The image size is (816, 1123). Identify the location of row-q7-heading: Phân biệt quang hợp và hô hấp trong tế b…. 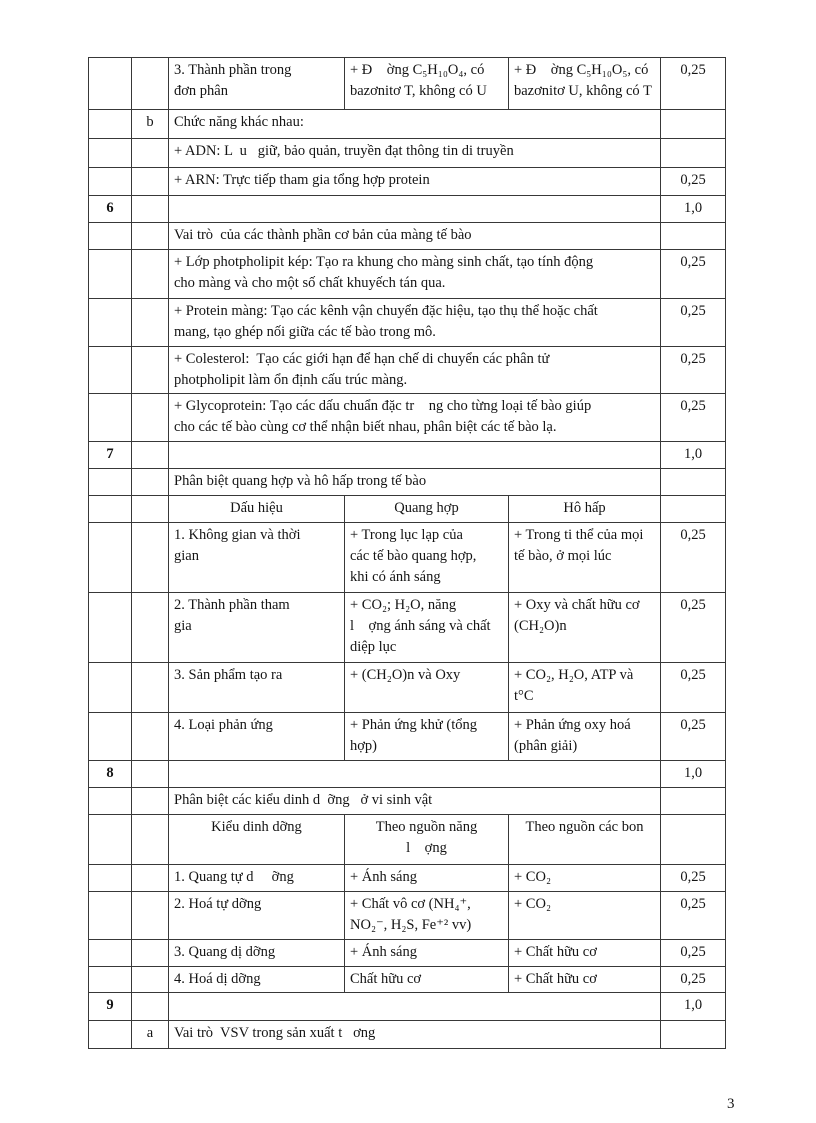
(407, 482).